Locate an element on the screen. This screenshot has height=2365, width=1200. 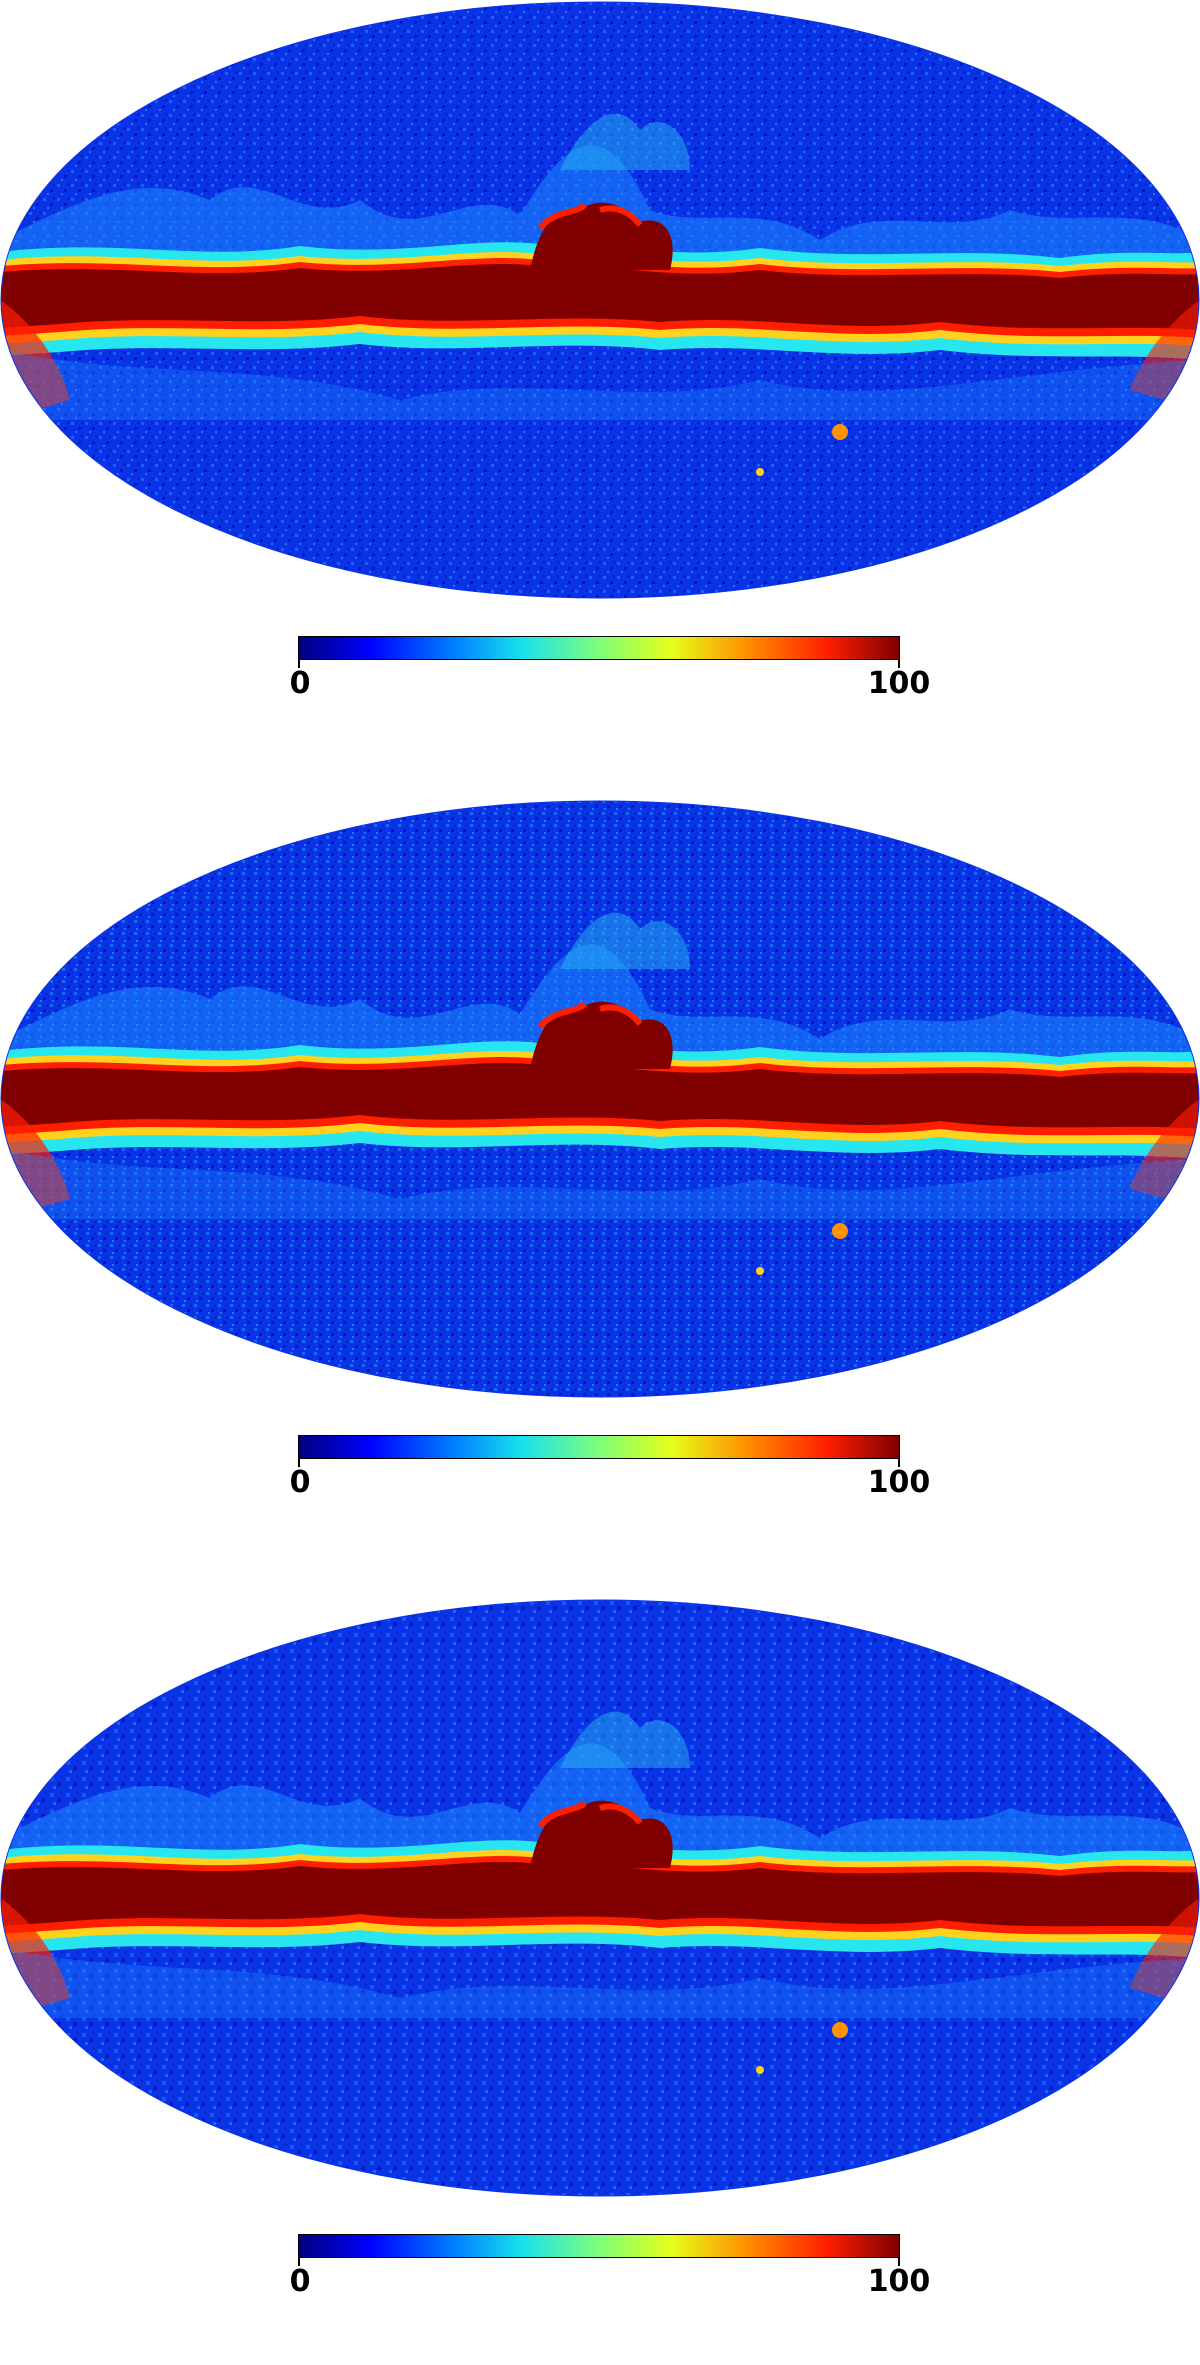
colorbar-2-tick-max is located at coordinates (899, 1463).